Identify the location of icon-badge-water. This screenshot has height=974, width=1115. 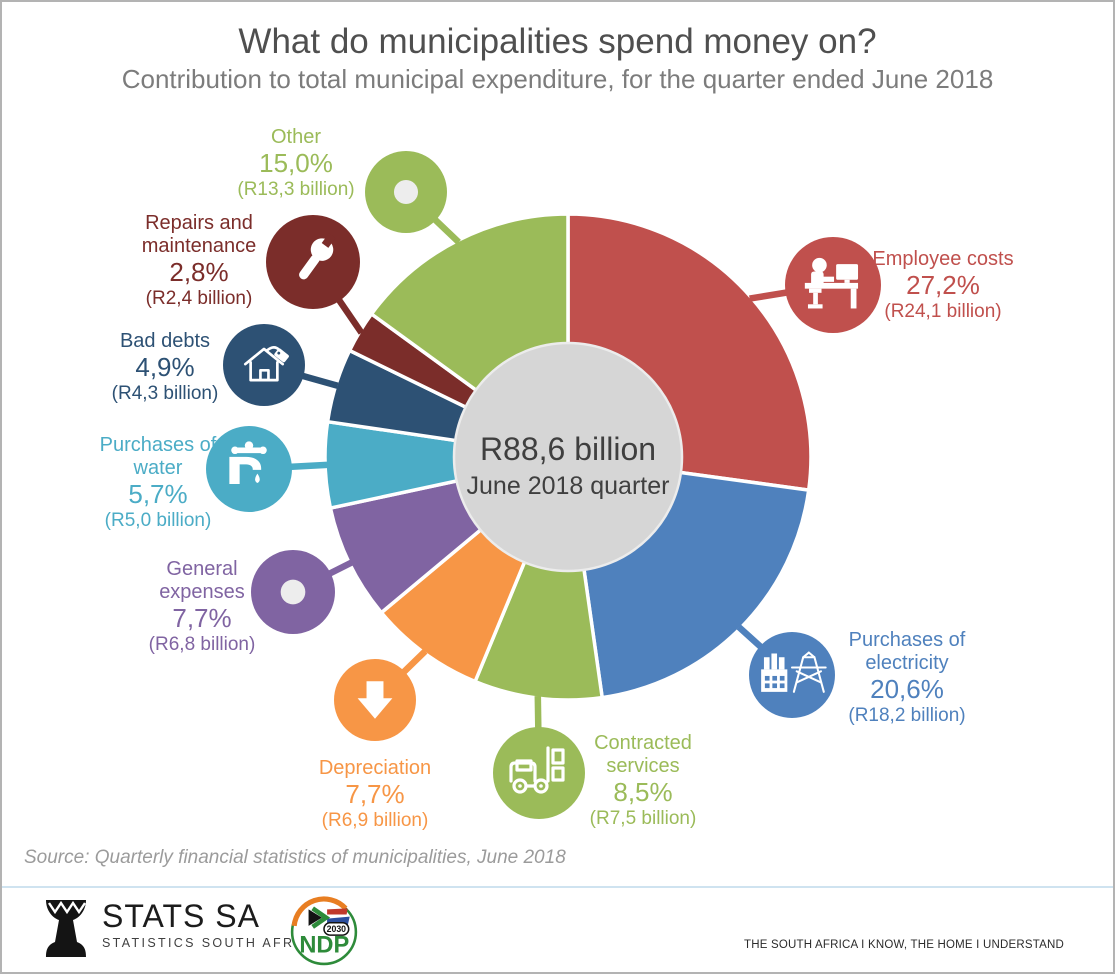
(249, 469).